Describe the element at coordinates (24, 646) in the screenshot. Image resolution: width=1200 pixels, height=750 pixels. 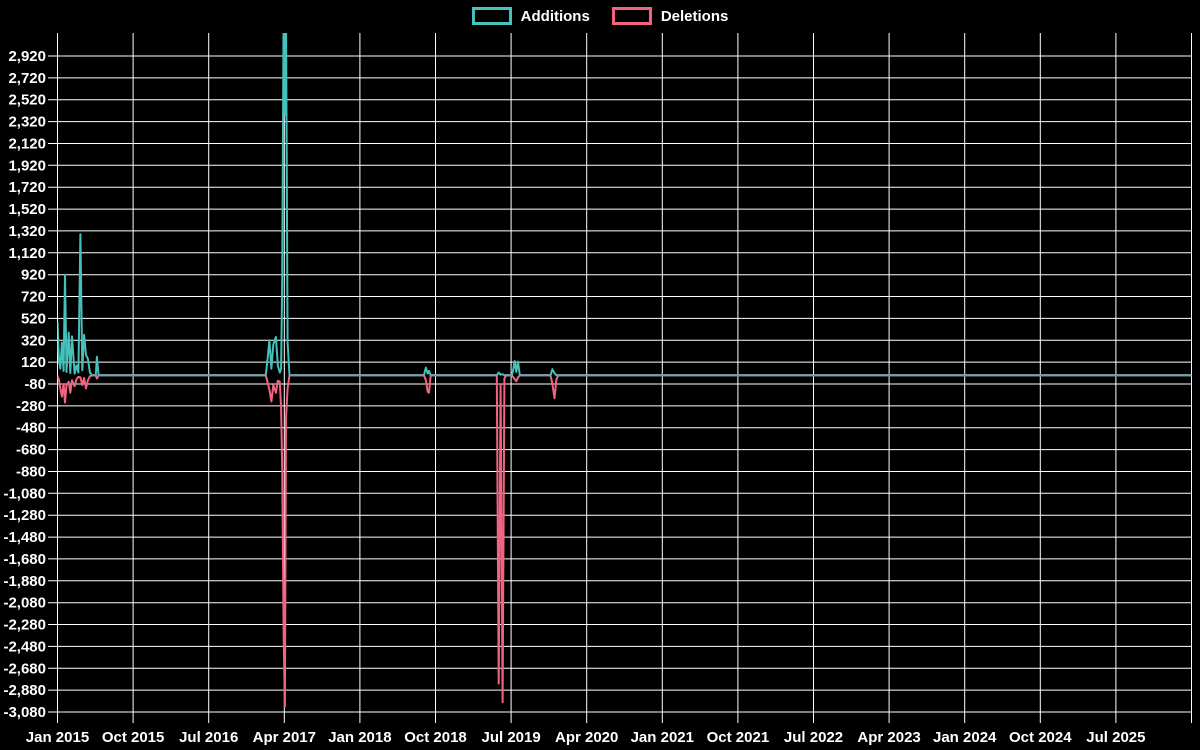
I see `svg-text: -2,480` at that location.